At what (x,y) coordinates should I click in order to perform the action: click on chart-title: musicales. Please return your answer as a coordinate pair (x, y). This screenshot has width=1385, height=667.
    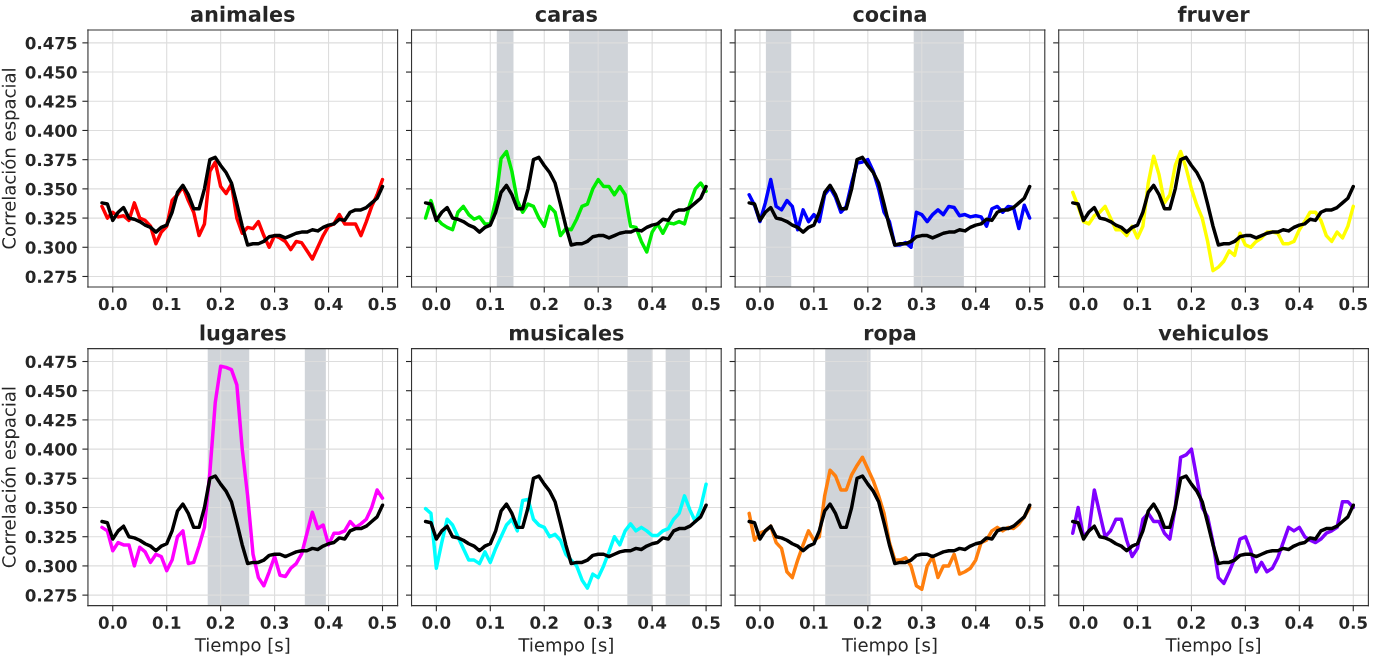
    Looking at the image, I should click on (567, 332).